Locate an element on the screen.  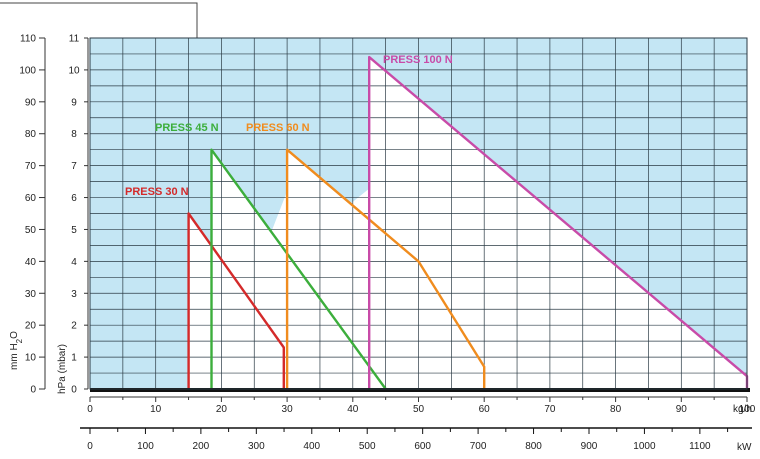
x-tick-label-kw: 1000 is located at coordinates (644, 446).